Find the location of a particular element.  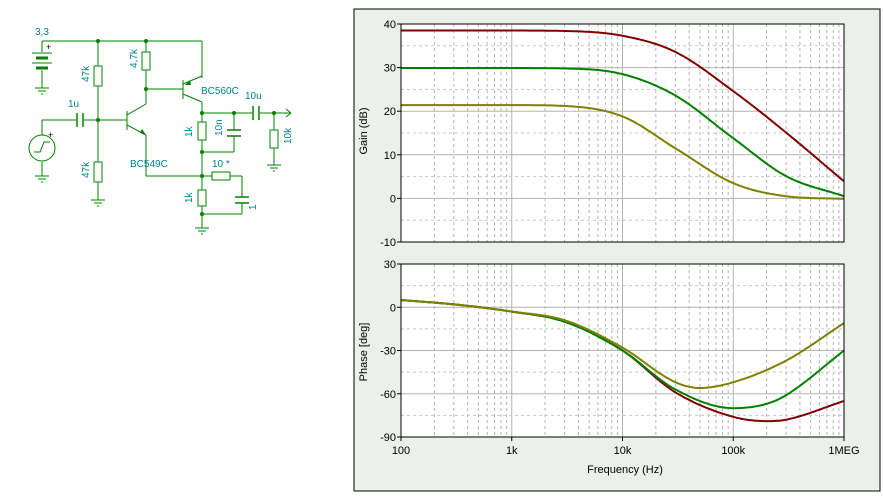

frequency-axis-label: Frequency (Hz) is located at coordinates (625, 470).